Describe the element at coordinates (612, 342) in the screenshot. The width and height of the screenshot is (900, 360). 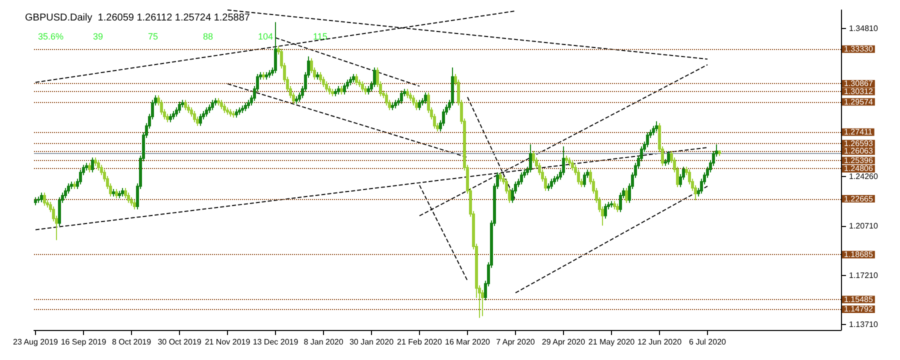
I see `x-tick-label: 21 May 2020` at that location.